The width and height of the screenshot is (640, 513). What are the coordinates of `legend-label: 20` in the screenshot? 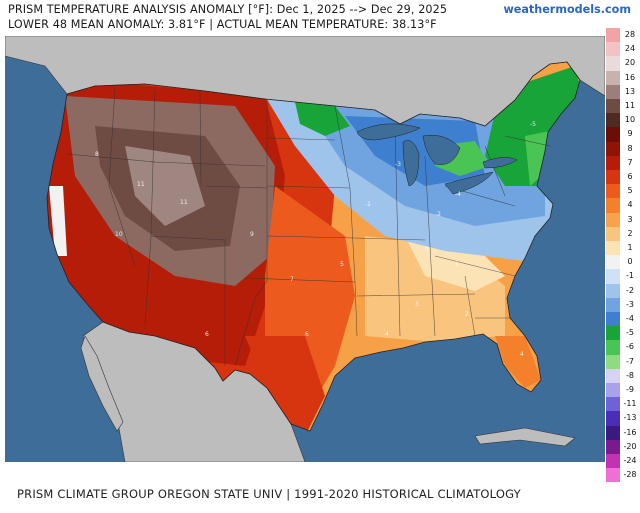 It's located at (630, 63).